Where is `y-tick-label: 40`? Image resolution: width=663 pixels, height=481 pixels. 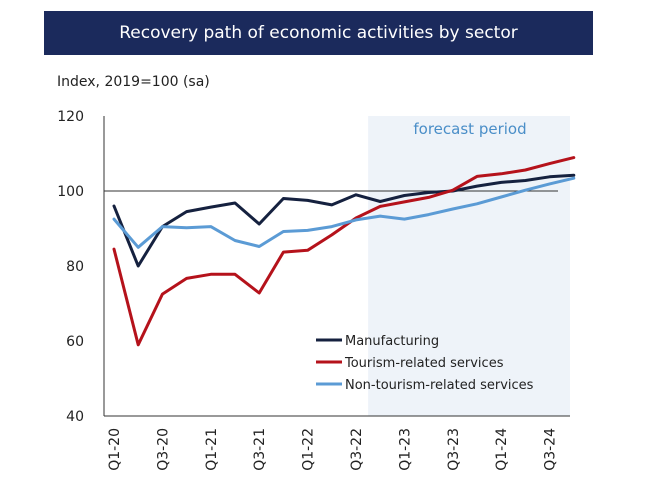 y-tick-label: 40 is located at coordinates (75, 417).